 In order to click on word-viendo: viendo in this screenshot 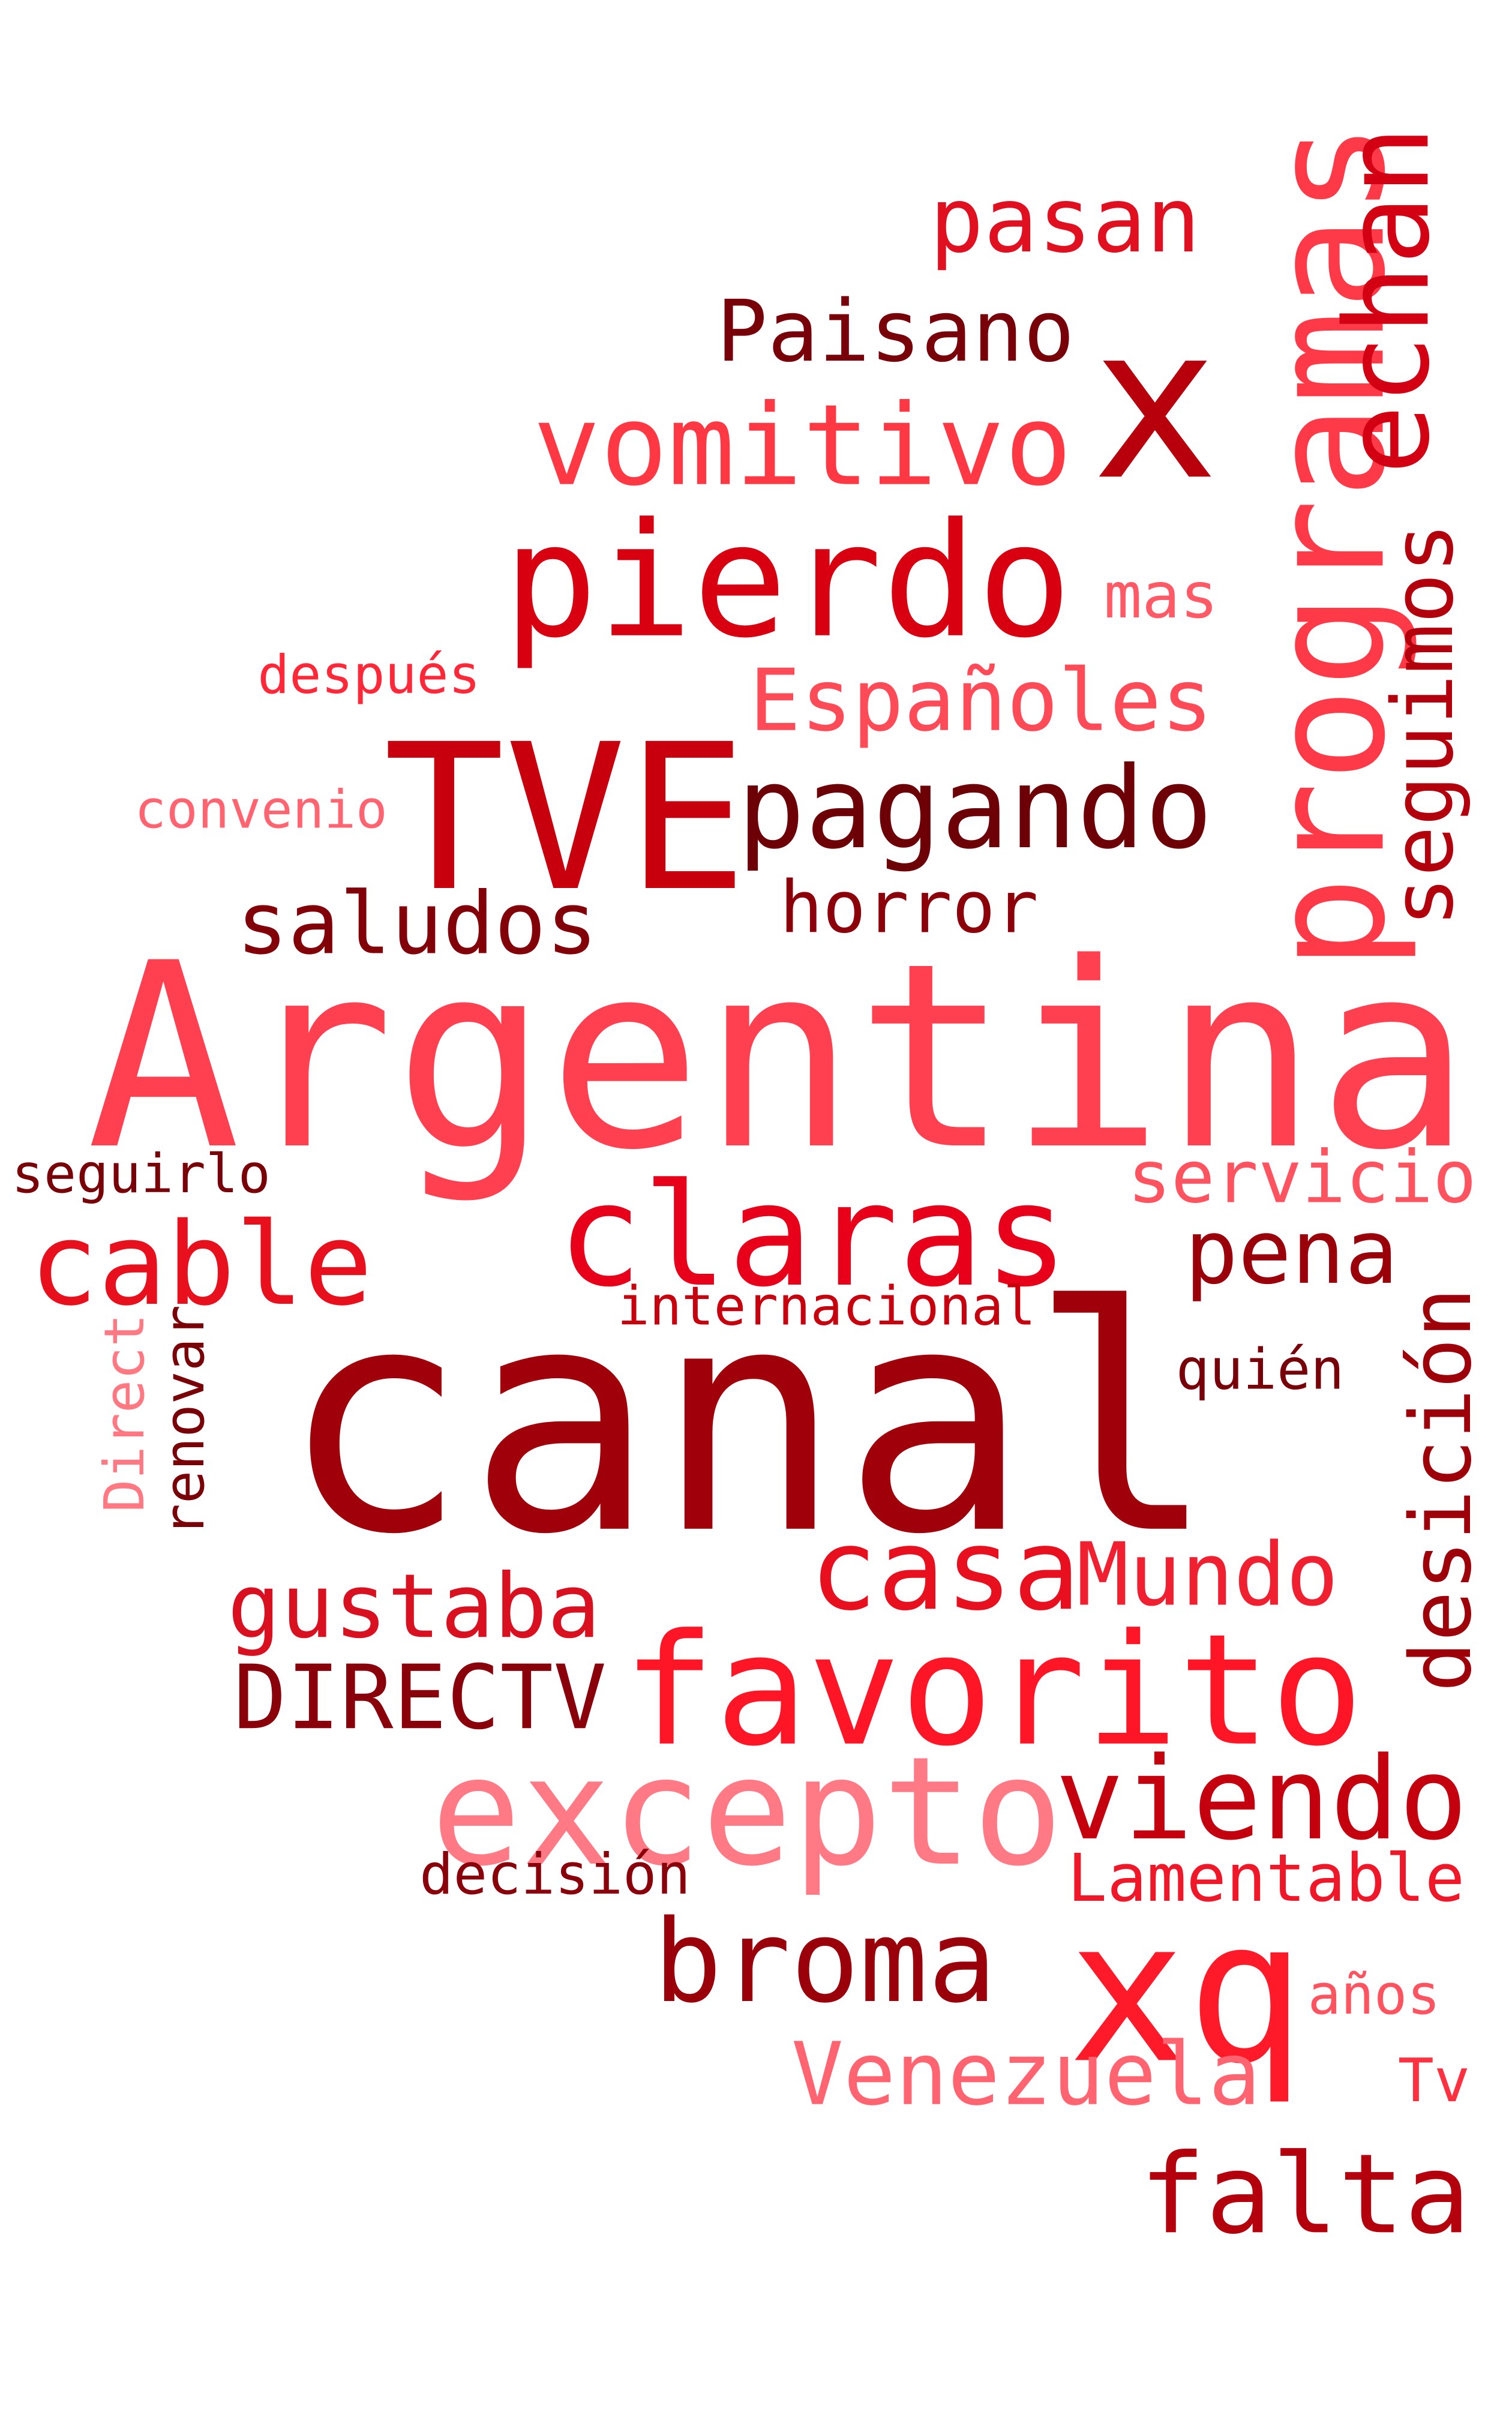, I will do `click(1261, 1798)`.